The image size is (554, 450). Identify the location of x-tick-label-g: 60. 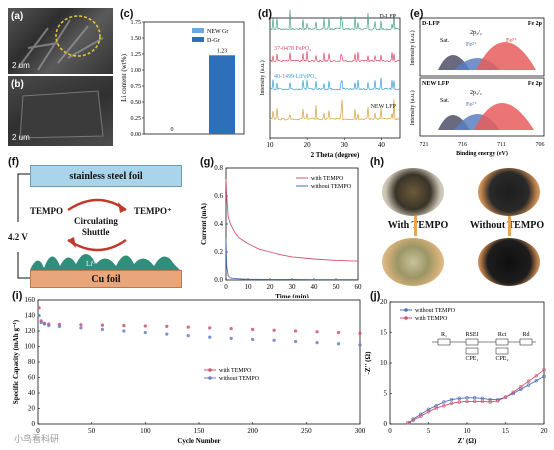
(359, 287).